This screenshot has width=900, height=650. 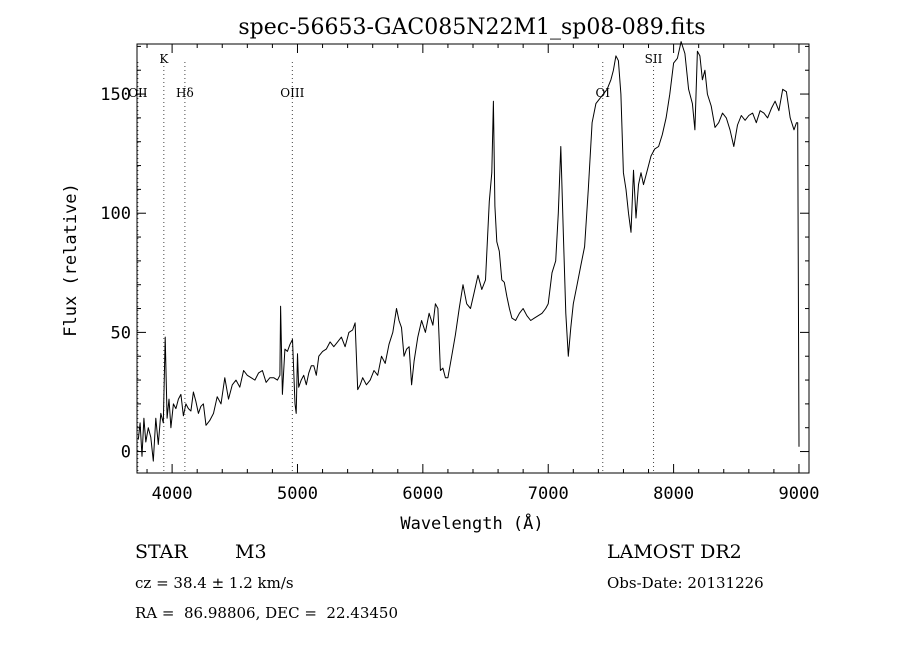 What do you see at coordinates (798, 494) in the screenshot?
I see `x-tick-label: 9000` at bounding box center [798, 494].